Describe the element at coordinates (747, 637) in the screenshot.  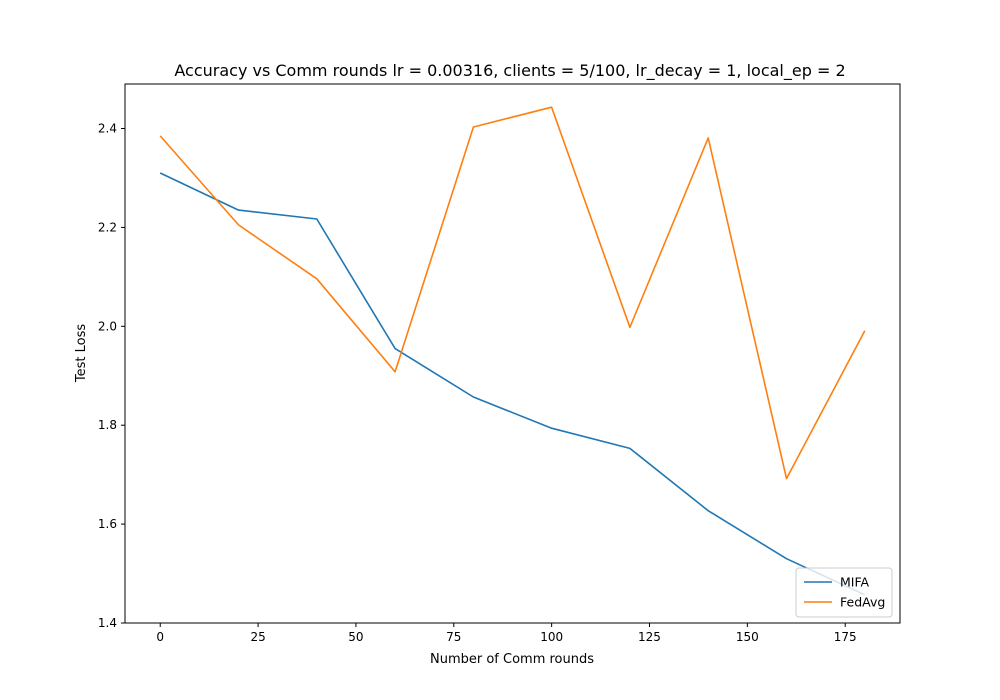
I see `x-tick-label: 150` at that location.